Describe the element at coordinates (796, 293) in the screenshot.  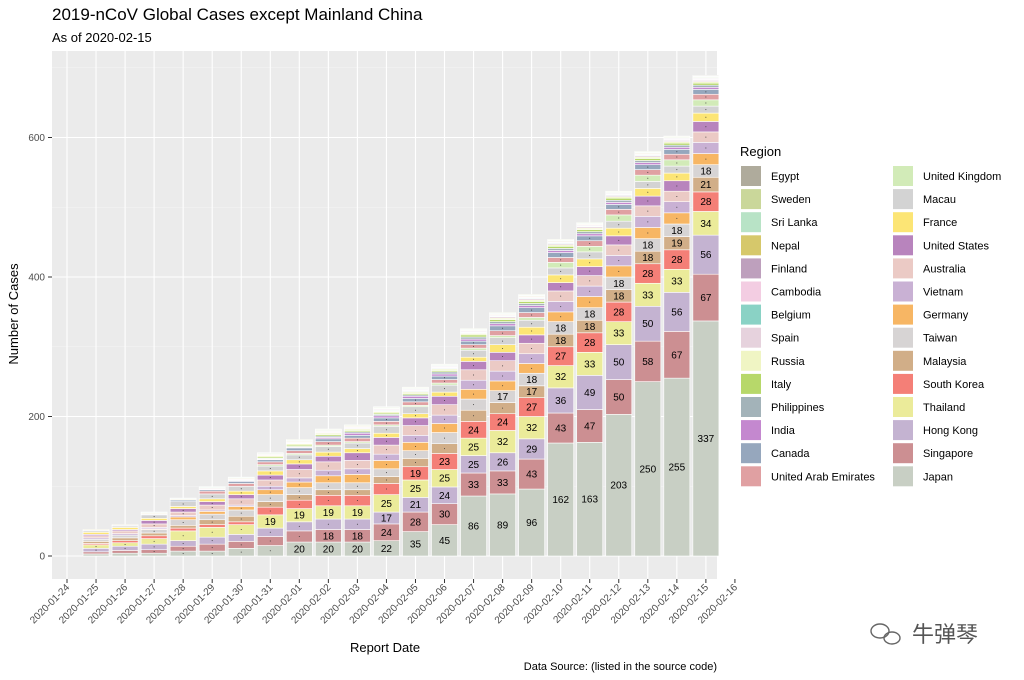
I see `legend-label: Cambodia` at that location.